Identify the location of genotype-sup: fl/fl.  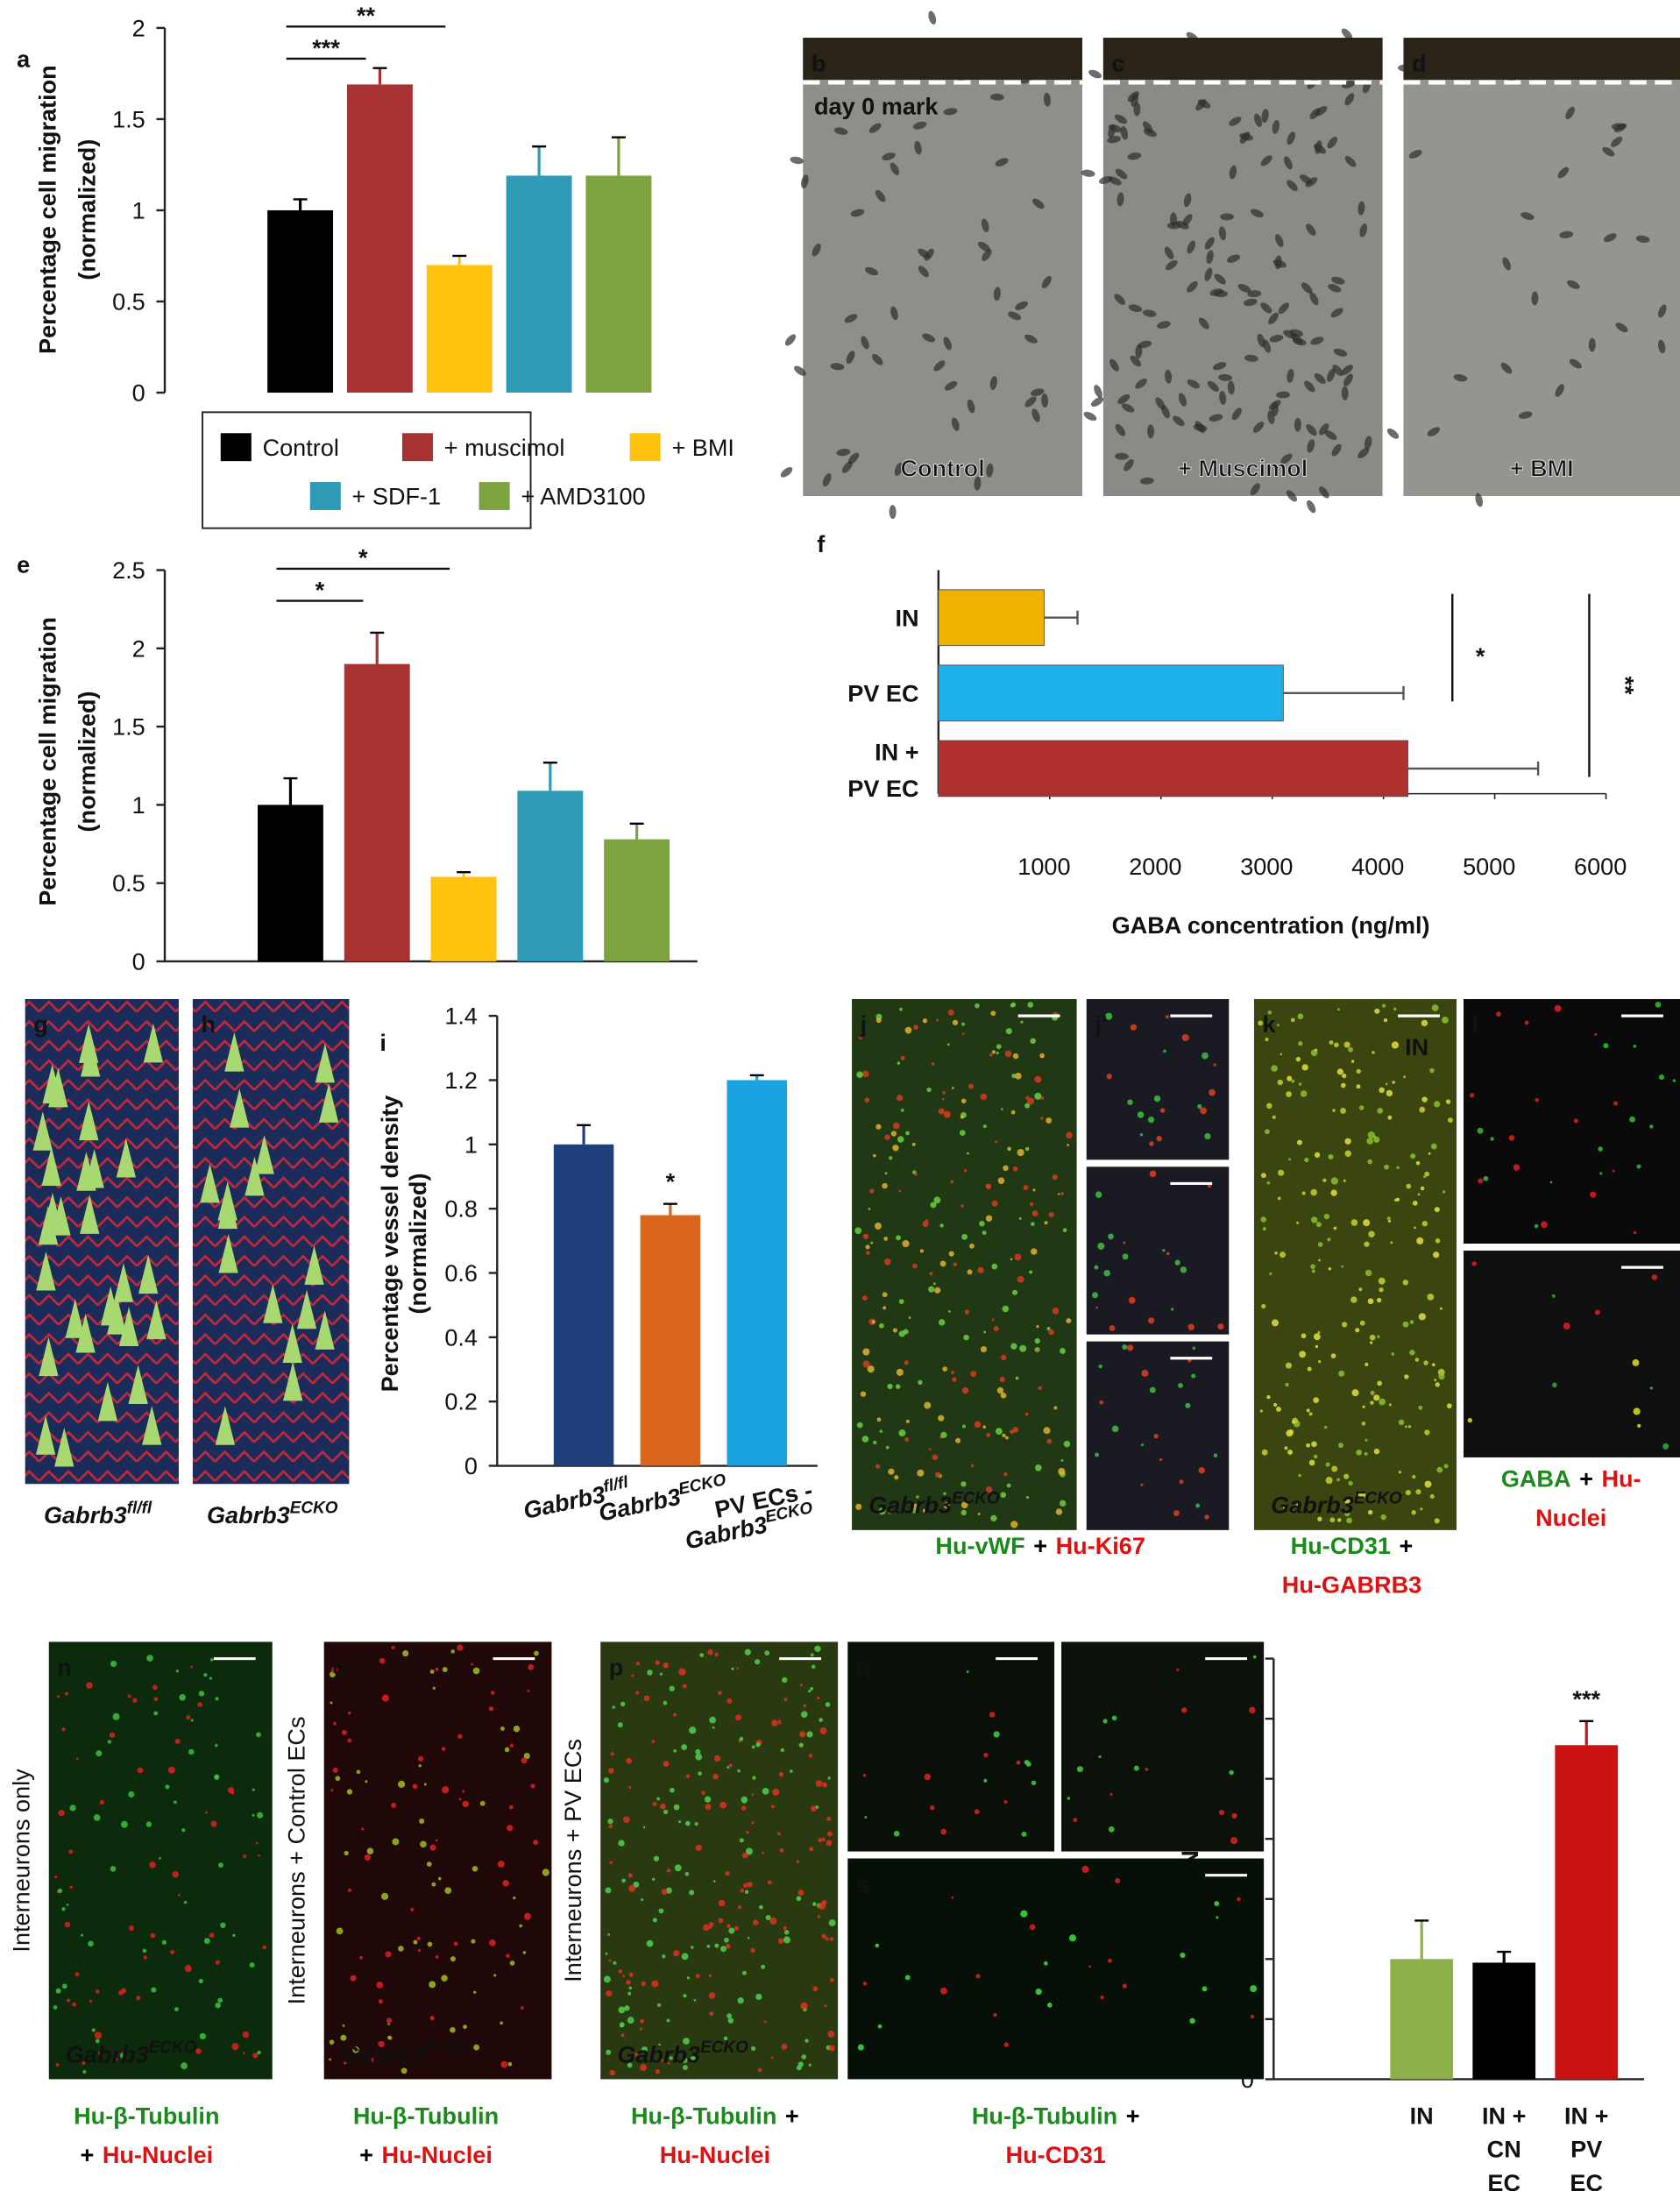
(139, 1509).